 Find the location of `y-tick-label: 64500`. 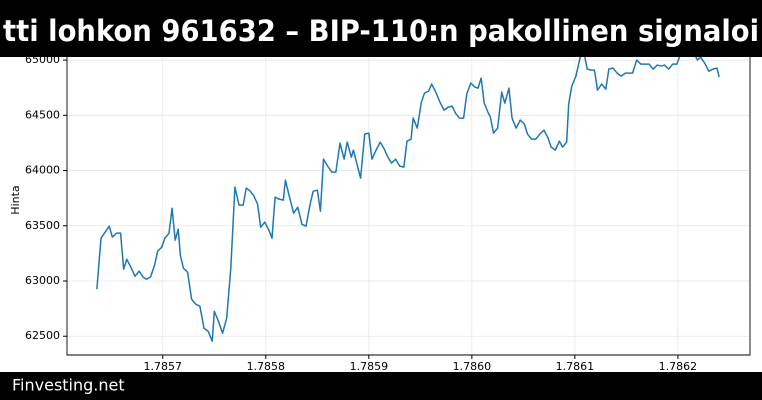

y-tick-label: 64500 is located at coordinates (42, 114).